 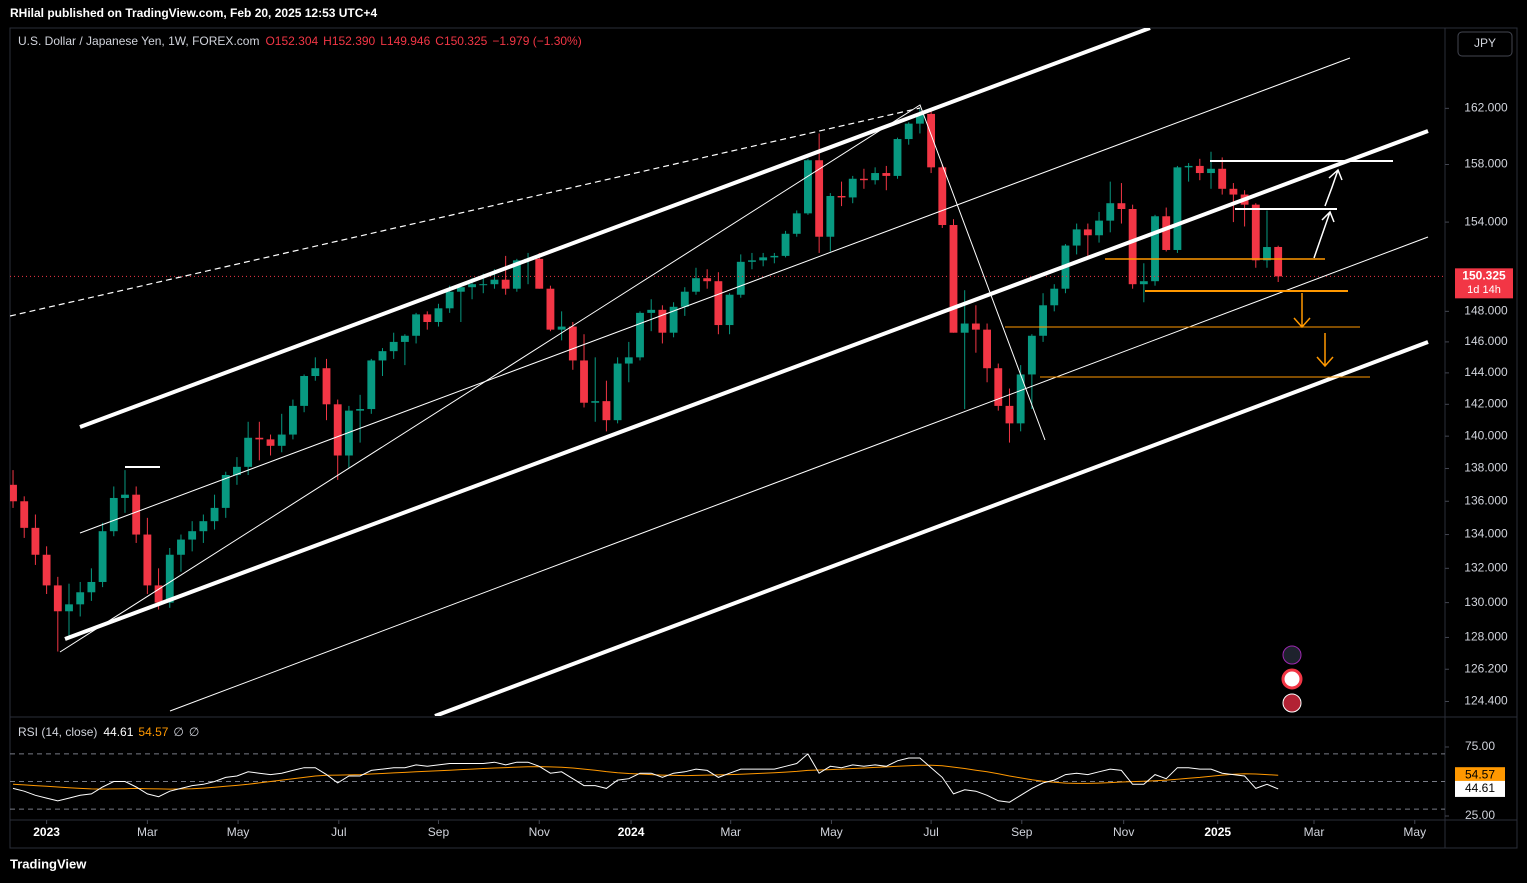 What do you see at coordinates (1486, 403) in the screenshot?
I see `y-tick-label: 142.000` at bounding box center [1486, 403].